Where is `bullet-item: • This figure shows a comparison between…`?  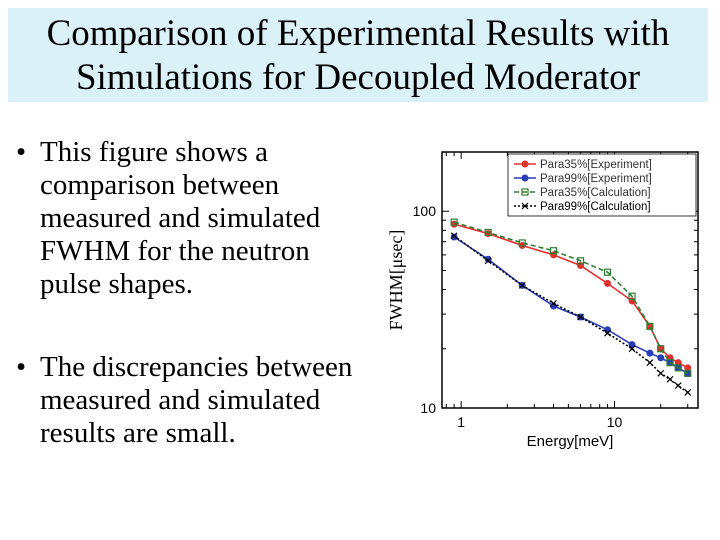 bullet-item: • This figure shows a comparison between… is located at coordinates (189, 218).